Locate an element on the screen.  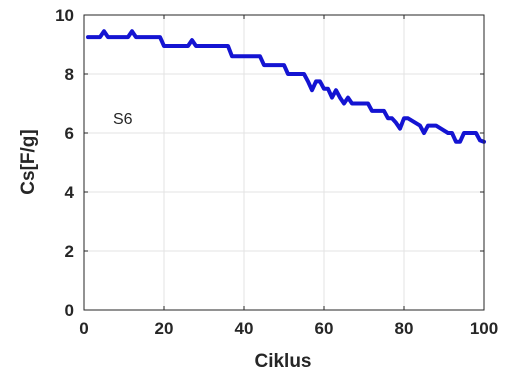
y-tick-label: 4 is located at coordinates (70, 192).